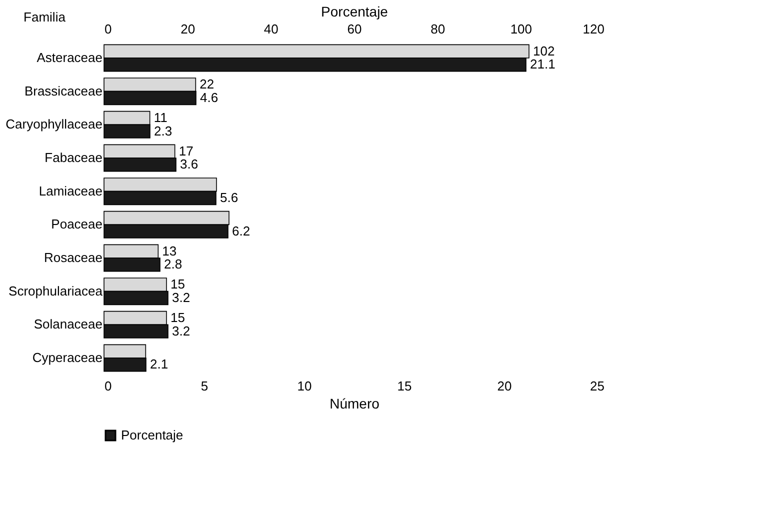 Image resolution: width=757 pixels, height=508 pixels. Describe the element at coordinates (152, 435) in the screenshot. I see `legend-label: Porcentaje` at that location.